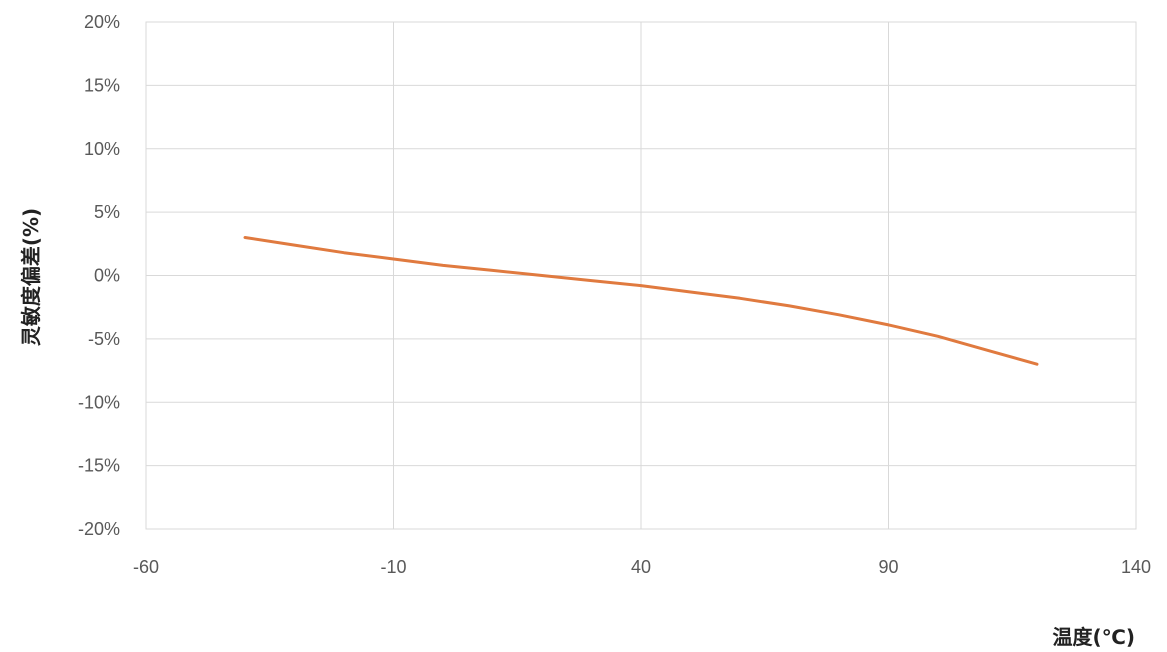  I want to click on y-tick-label: -20%, so click(99, 529).